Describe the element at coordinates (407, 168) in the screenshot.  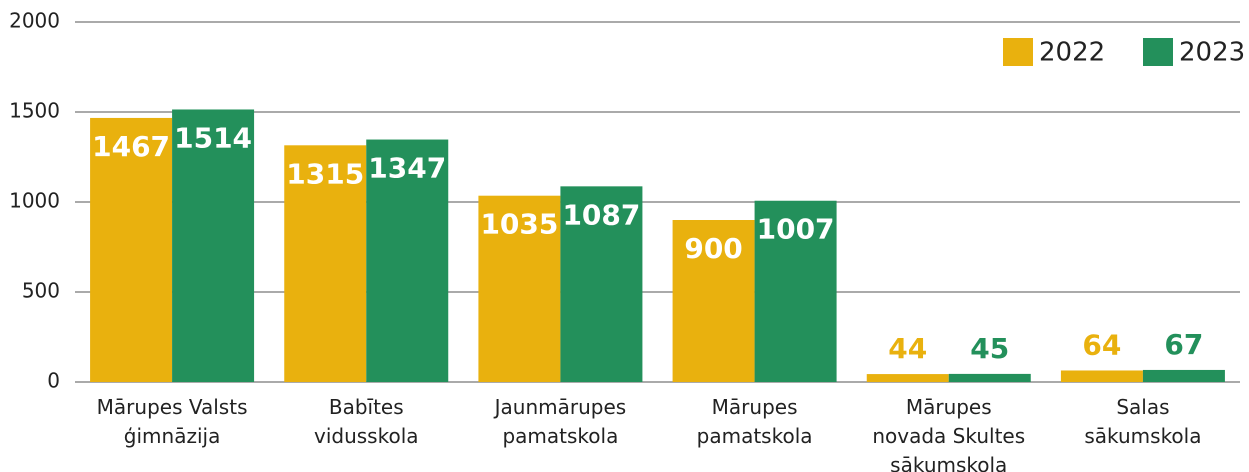
I see `value-label: 1347` at that location.